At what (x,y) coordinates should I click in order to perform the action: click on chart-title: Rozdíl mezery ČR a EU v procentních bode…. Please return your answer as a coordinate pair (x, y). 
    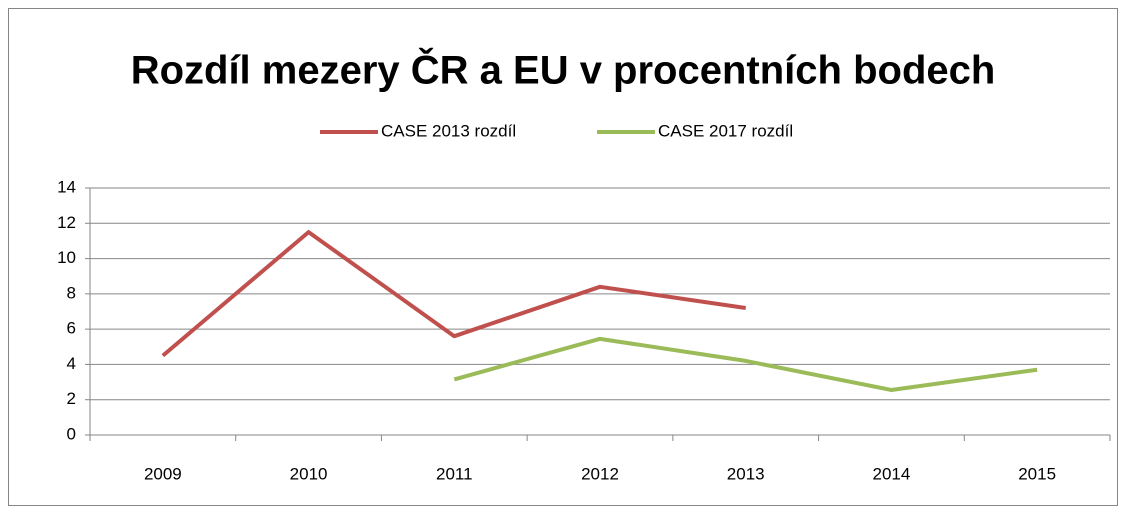
    Looking at the image, I should click on (563, 70).